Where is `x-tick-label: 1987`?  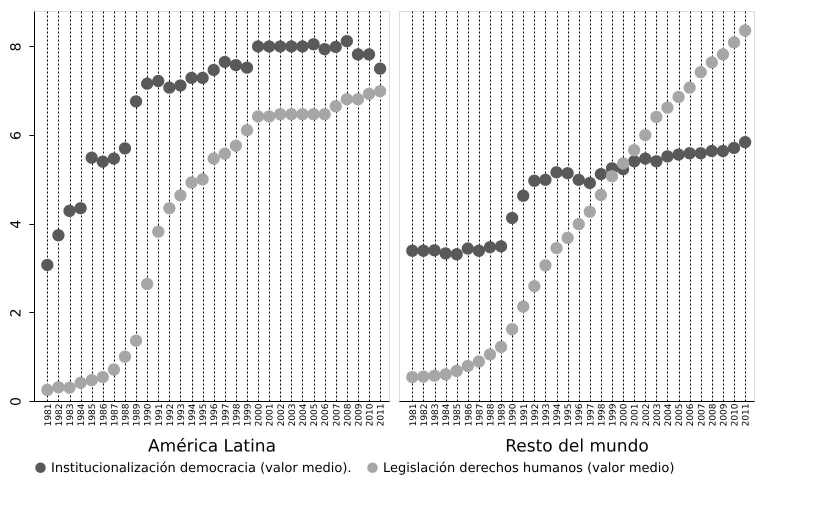
x-tick-label: 1987 is located at coordinates (480, 415).